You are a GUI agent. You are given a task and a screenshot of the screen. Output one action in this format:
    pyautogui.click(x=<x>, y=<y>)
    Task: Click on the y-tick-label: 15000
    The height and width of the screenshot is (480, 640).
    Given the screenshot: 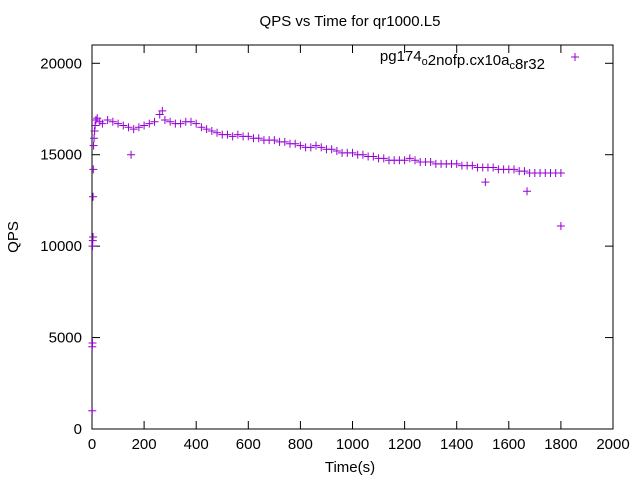 What is the action you would take?
    pyautogui.click(x=61, y=155)
    